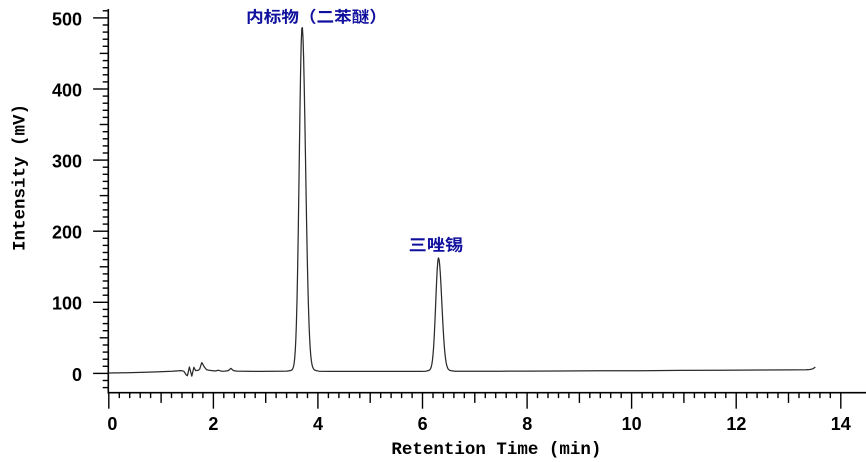 The width and height of the screenshot is (866, 462). What do you see at coordinates (67, 304) in the screenshot?
I see `svg-text: 100` at bounding box center [67, 304].